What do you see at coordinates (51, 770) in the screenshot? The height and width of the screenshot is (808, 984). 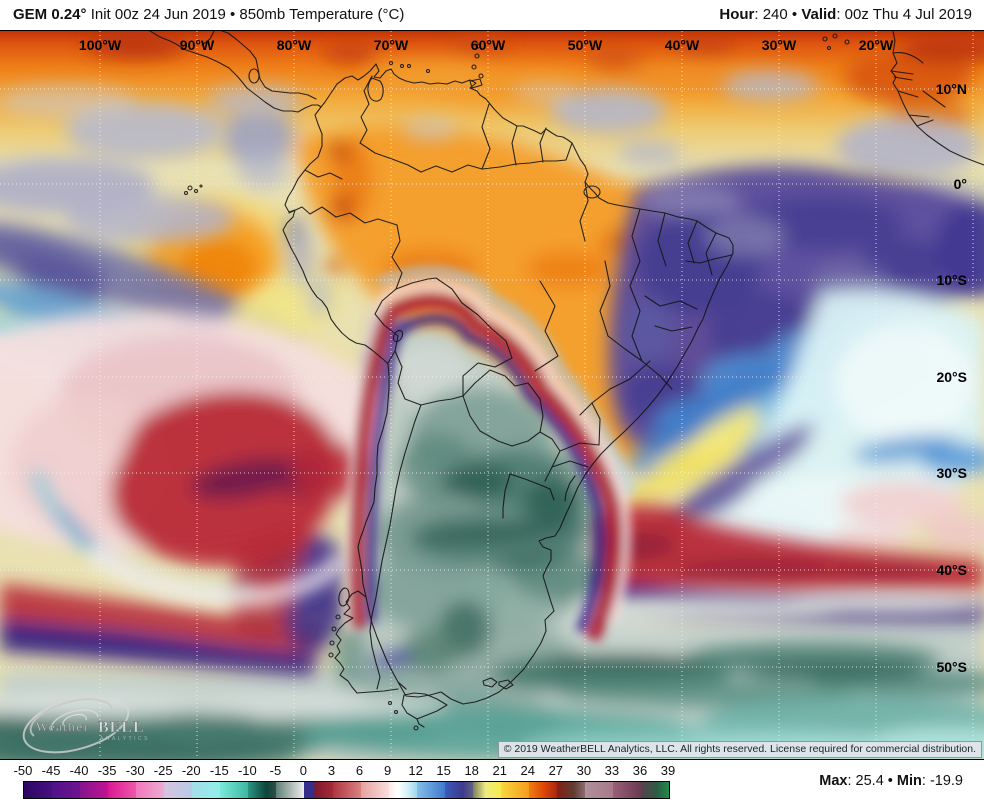 I see `colorbar-tick: -45` at bounding box center [51, 770].